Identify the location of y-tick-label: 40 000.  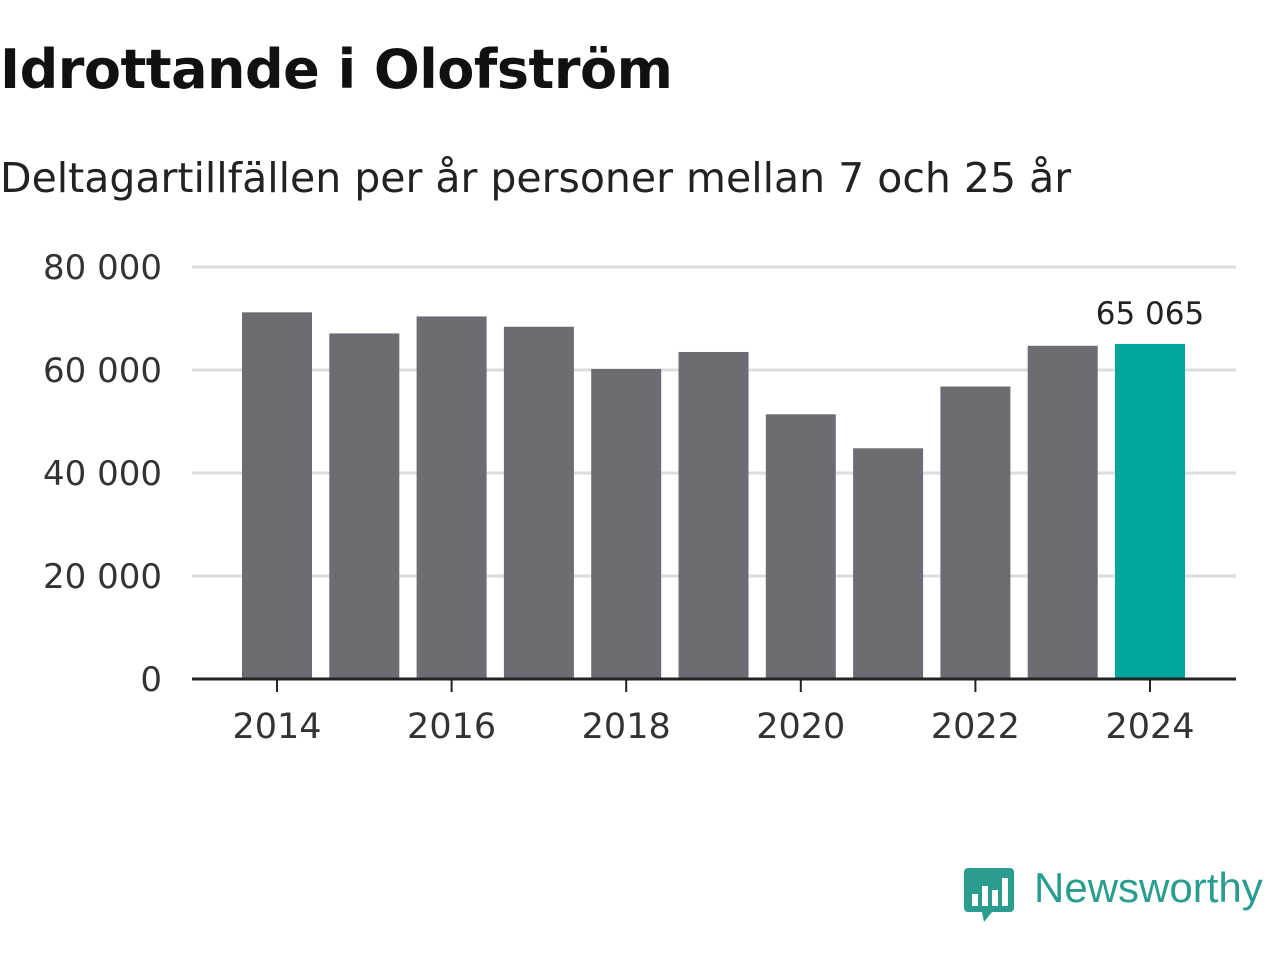
(102, 474).